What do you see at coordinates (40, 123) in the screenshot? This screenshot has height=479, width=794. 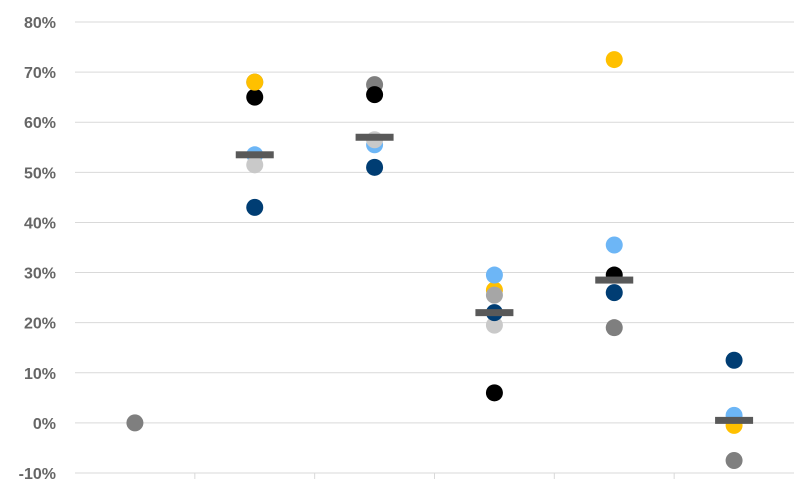 I see `y-tick-label: 60%` at bounding box center [40, 123].